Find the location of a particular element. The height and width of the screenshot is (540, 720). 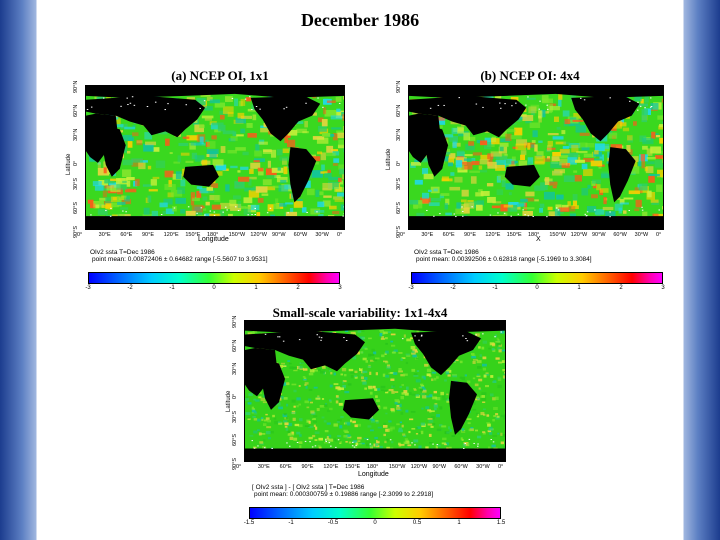

panel-a-ylabel: Latitude is located at coordinates (69, 164).